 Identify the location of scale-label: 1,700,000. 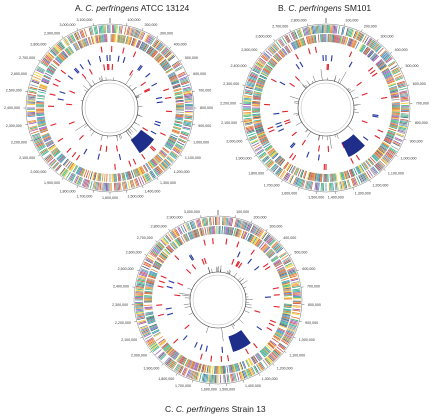
(183, 386).